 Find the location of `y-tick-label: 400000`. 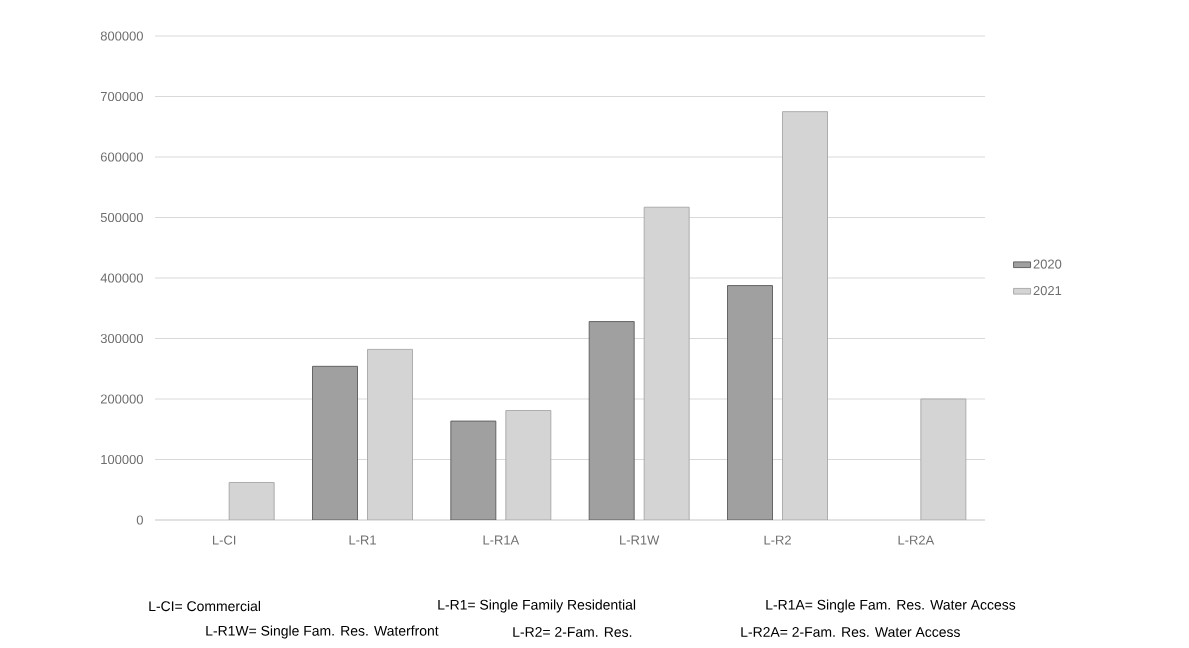

y-tick-label: 400000 is located at coordinates (121, 278).